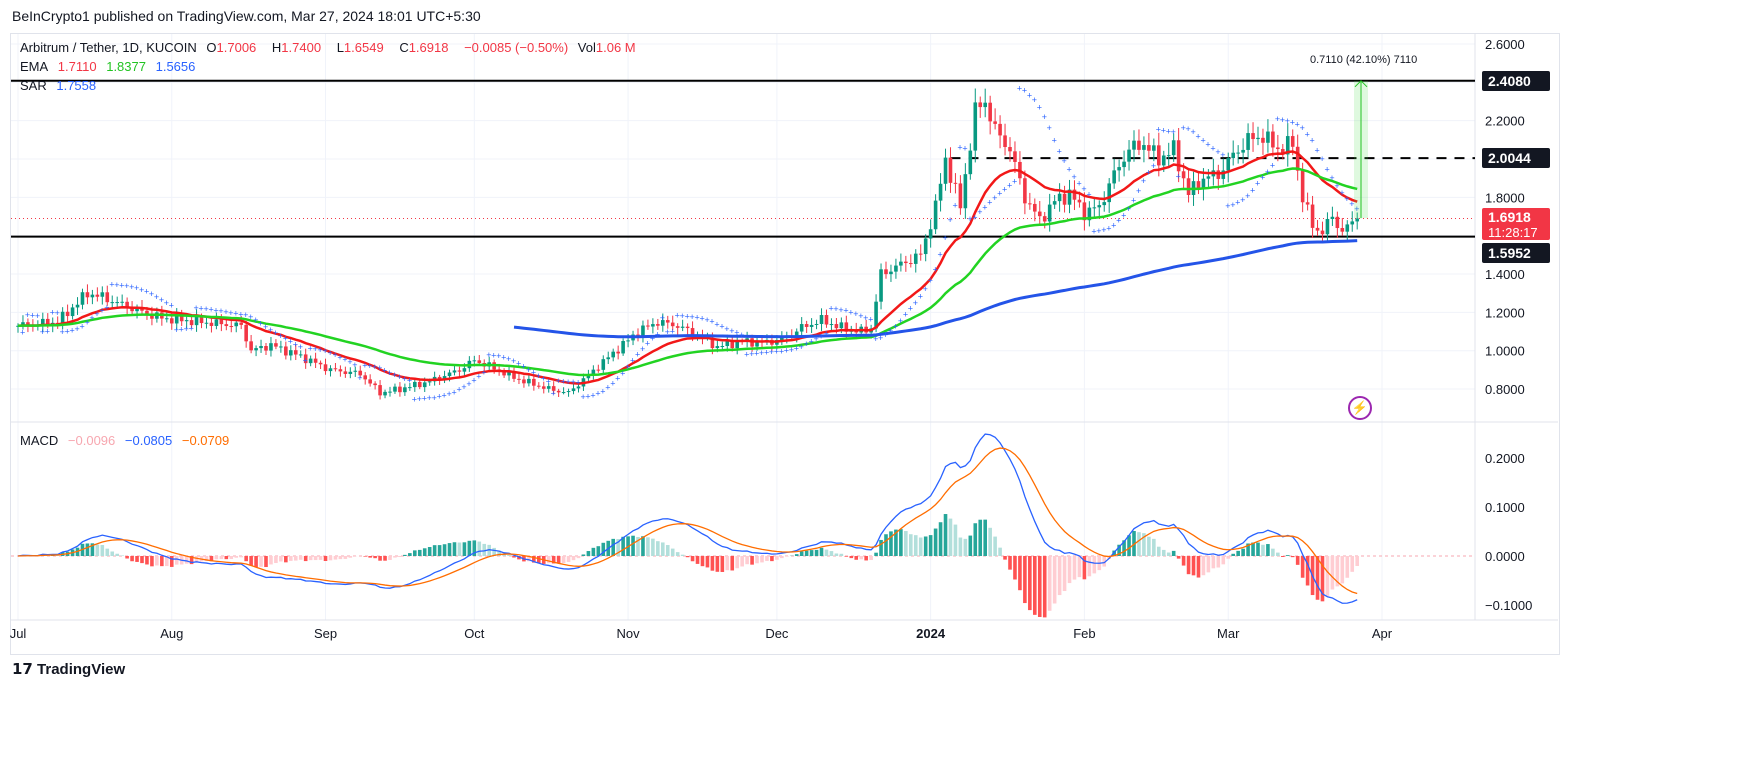 This screenshot has width=1755, height=771. I want to click on ema-legend: EMA 1.7110 1.8377 1.5656, so click(110, 66).